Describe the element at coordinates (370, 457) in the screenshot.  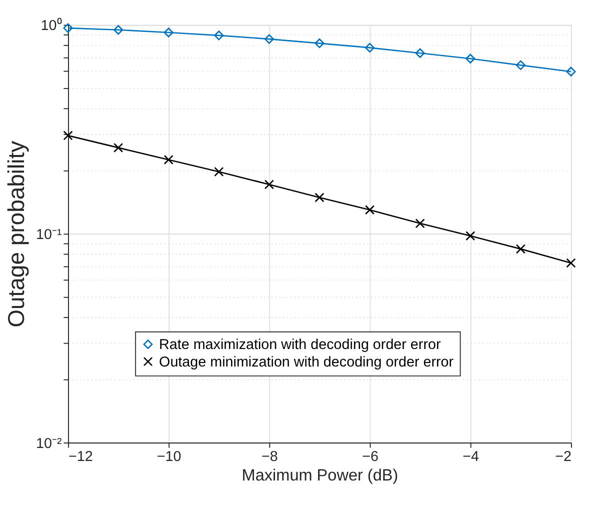
I see `x-tick-label: −6` at that location.